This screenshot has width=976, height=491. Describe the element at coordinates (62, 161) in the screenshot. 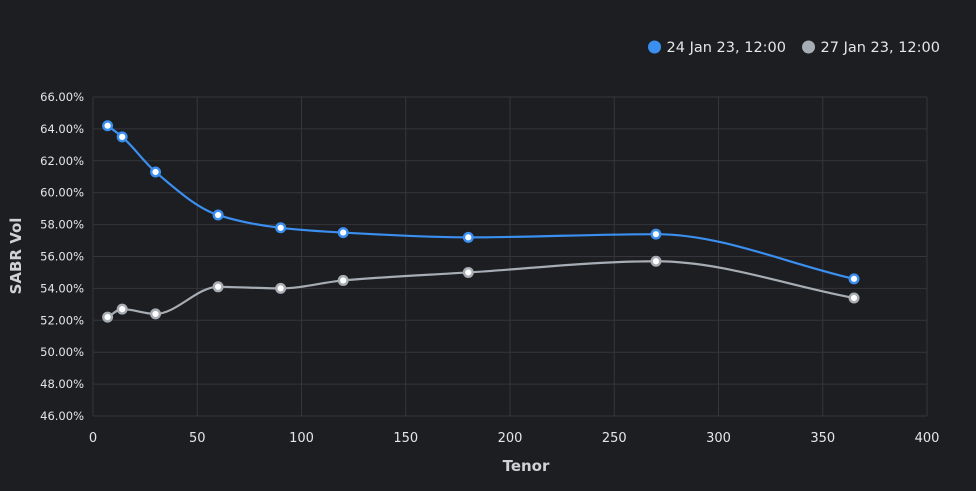

I see `y-tick-label: 62.00%` at that location.